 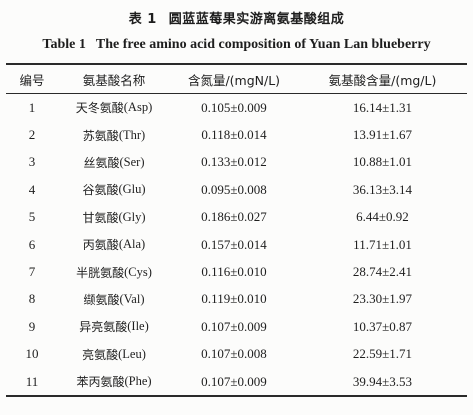 What do you see at coordinates (132, 189) in the screenshot?
I see `amino-acid-abbreviation: (Glu)` at bounding box center [132, 189].